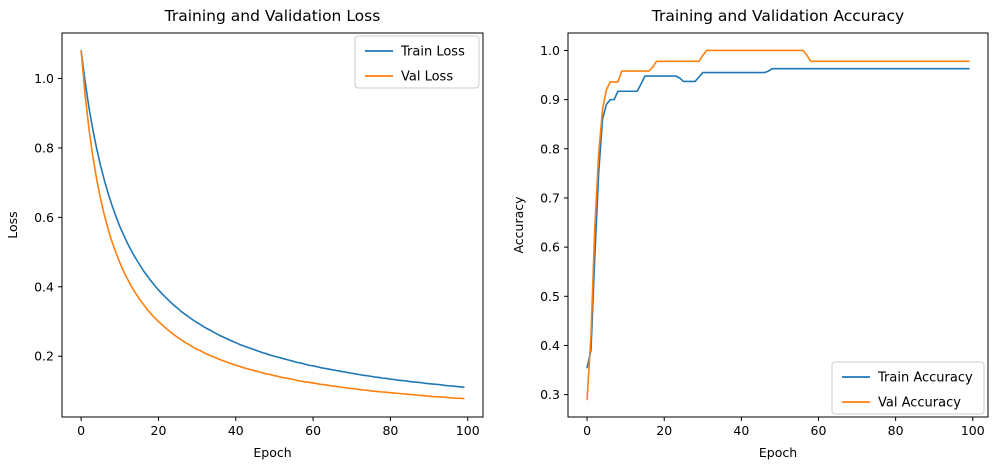 This screenshot has width=1001, height=470. Describe the element at coordinates (550, 394) in the screenshot. I see `y-tick-label: 0.3` at that location.